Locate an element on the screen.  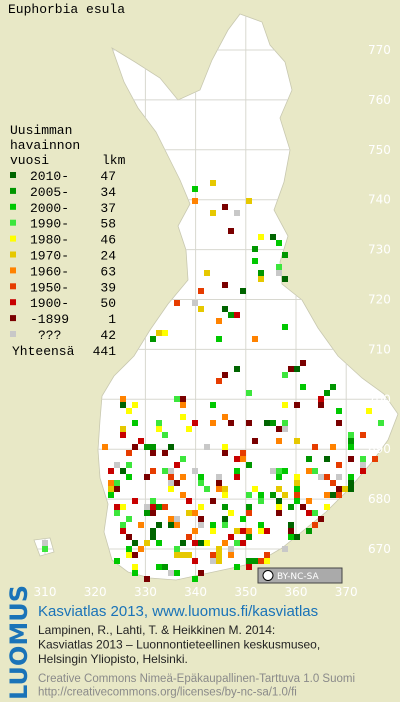
legend-count: 37 is located at coordinates (108, 208).